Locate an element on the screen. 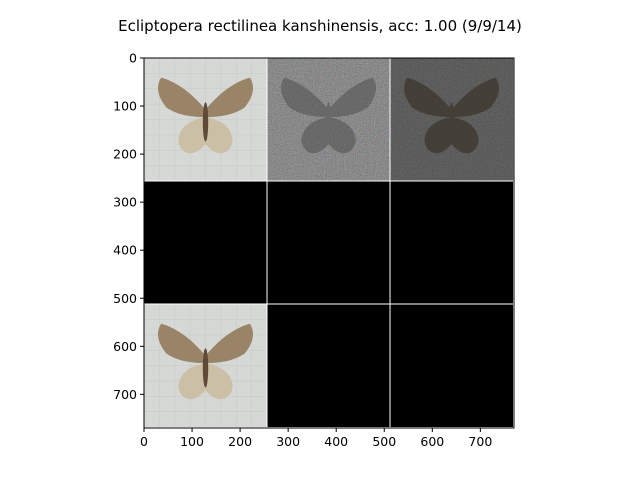 This screenshot has width=640, height=480. tile-r1-c0 is located at coordinates (206, 243).